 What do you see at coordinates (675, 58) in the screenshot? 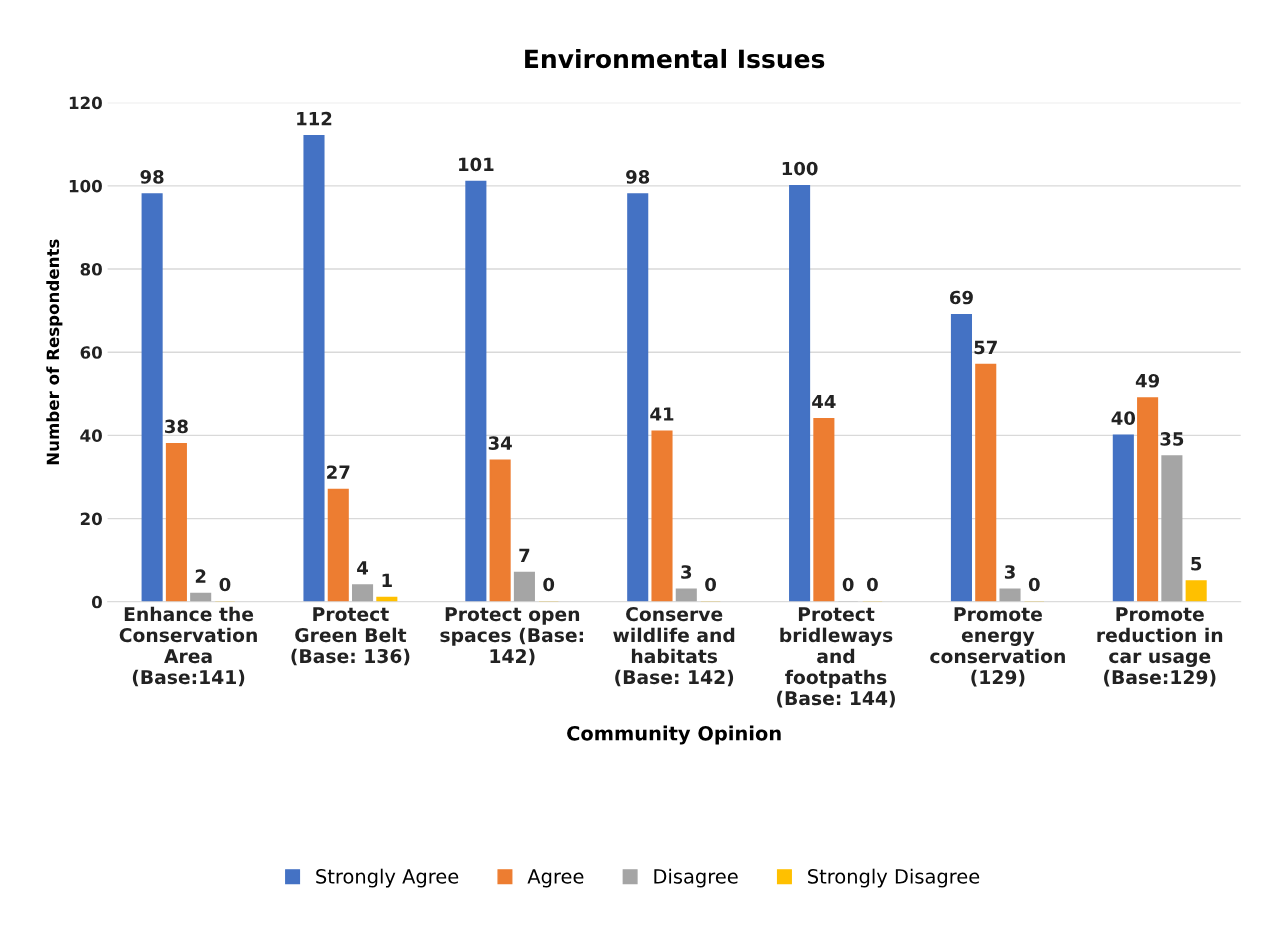
I see `chart-title: Environmental Issues` at bounding box center [675, 58].